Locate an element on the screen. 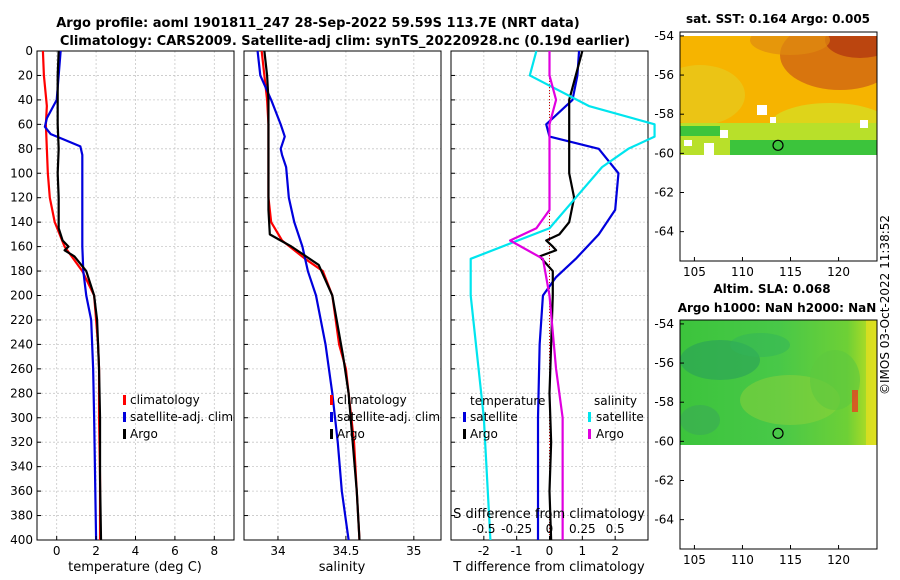 This screenshot has width=900, height=580. sla-map-ticks: 105 110 115 120 -54 -56 -58 -60 -62 -64 is located at coordinates (752, 442).